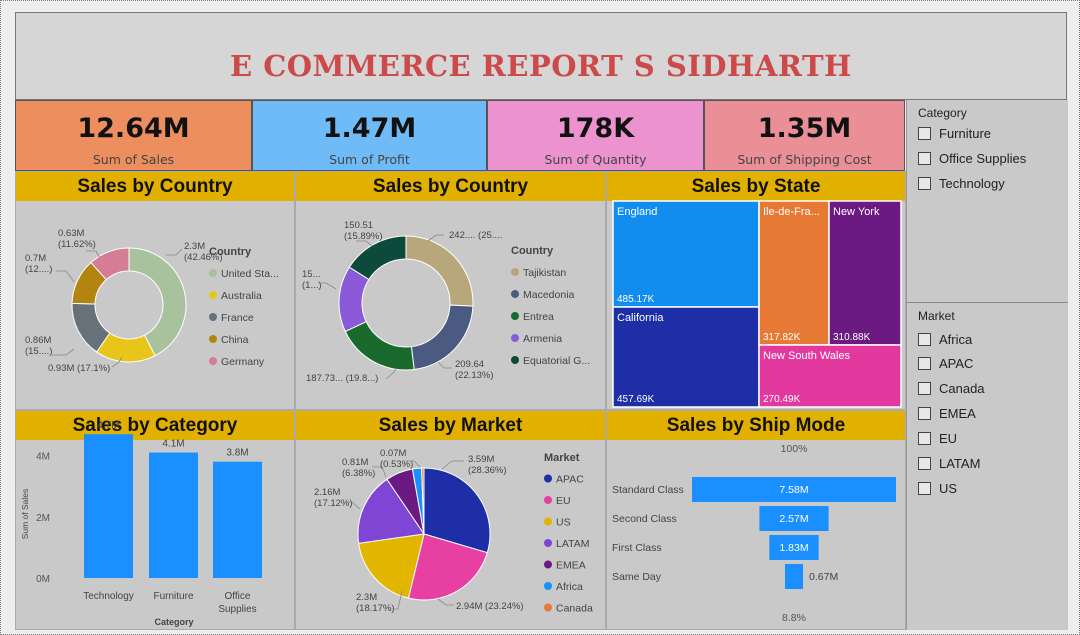  Describe the element at coordinates (194, 246) in the screenshot. I see `data-label: 2.3M` at that location.